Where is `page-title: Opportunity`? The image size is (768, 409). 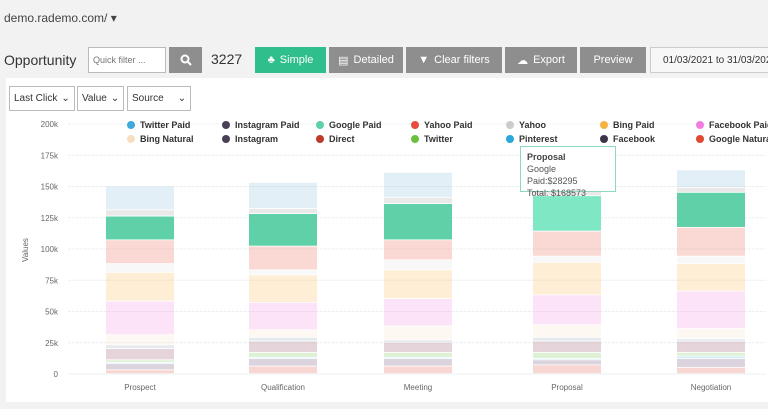 page-title: Opportunity is located at coordinates (40, 60).